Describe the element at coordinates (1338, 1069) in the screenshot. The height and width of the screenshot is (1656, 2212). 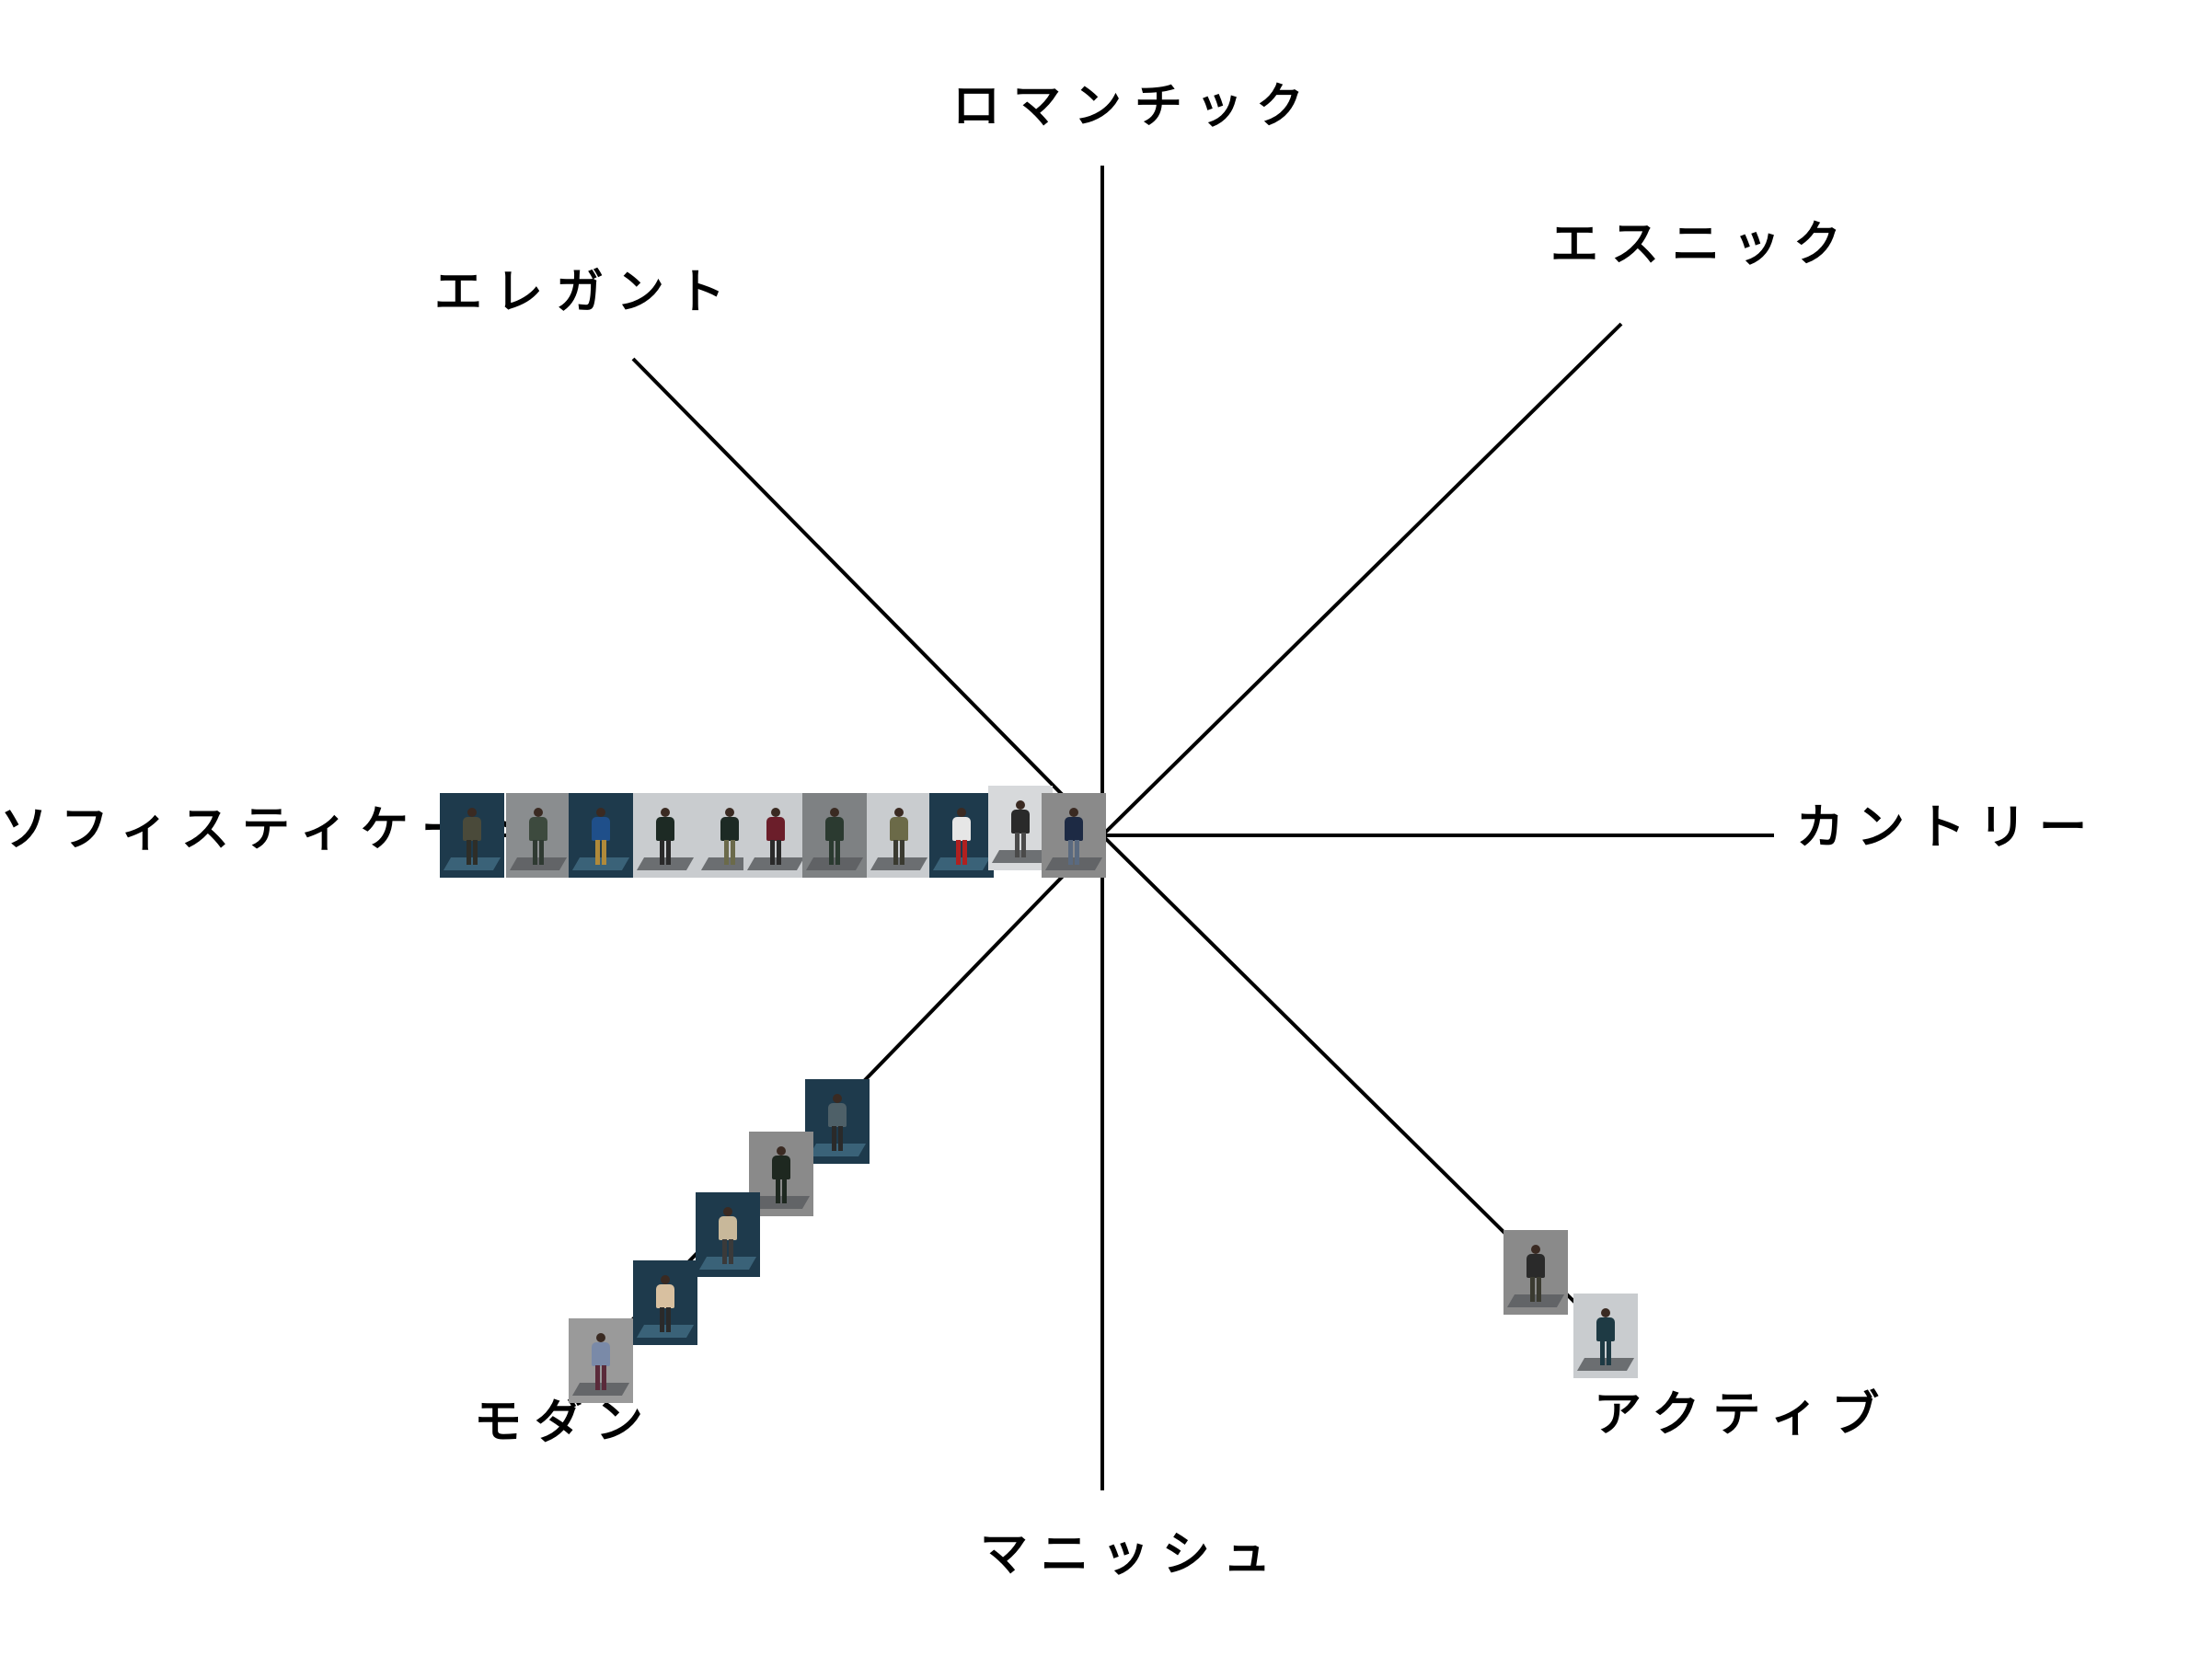
I see `axis-line-active` at that location.